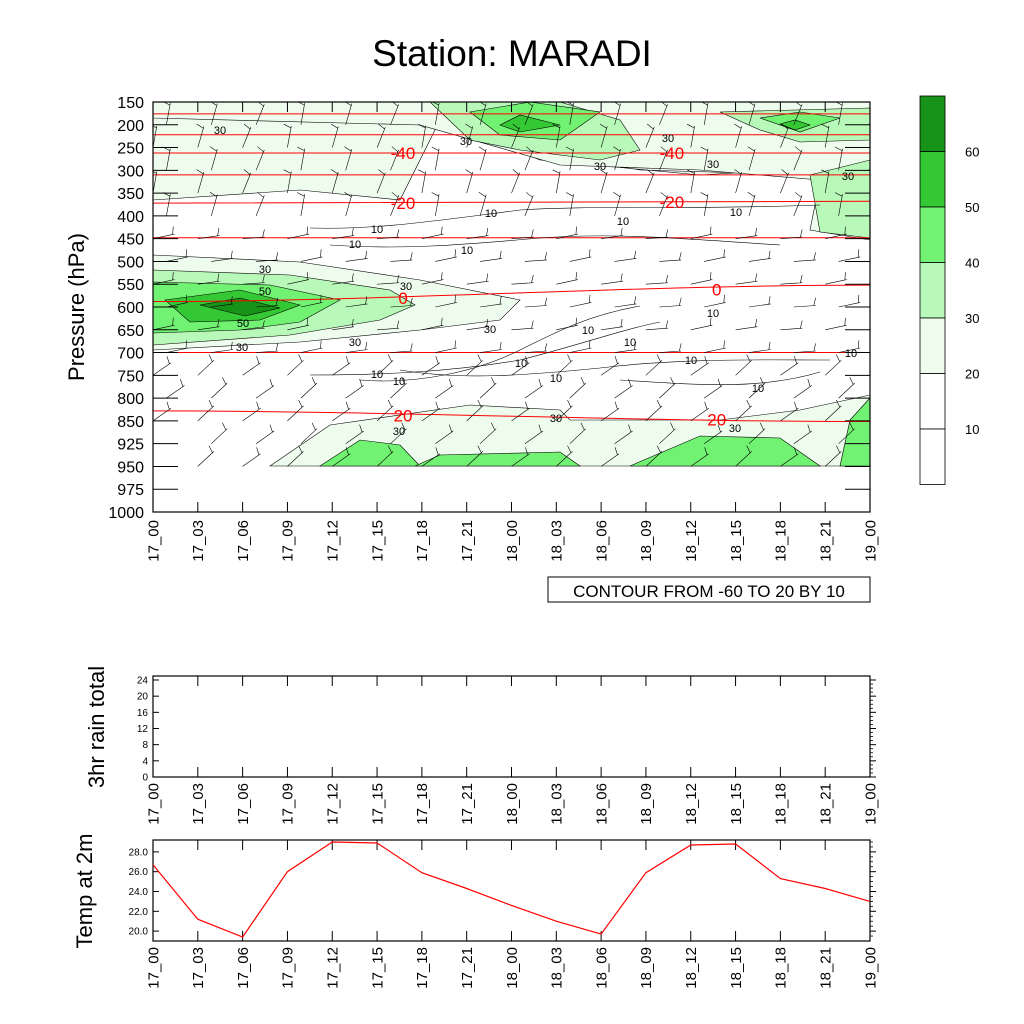  I want to click on rain-tick-label: 20, so click(143, 697).